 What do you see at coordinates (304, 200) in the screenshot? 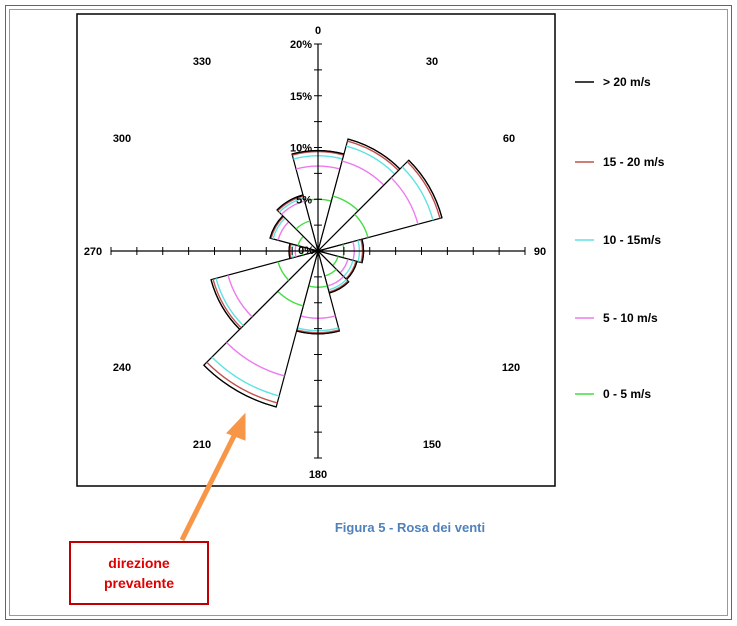
I see `radial-tick-label: 5%` at bounding box center [304, 200].